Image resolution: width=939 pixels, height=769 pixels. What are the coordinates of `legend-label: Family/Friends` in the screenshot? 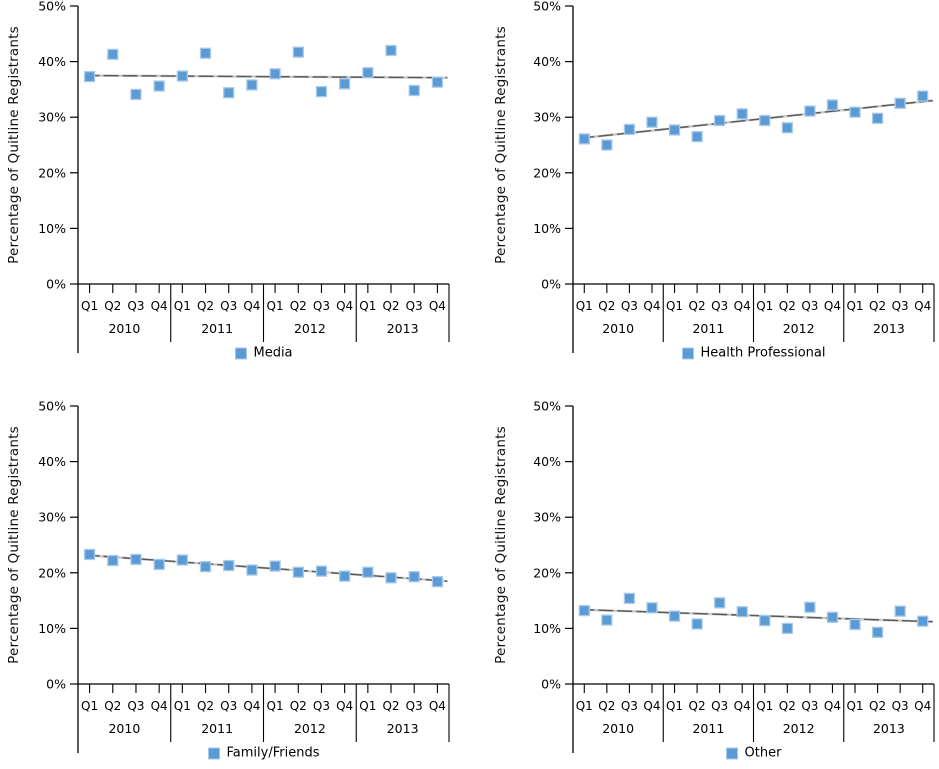 It's located at (273, 753).